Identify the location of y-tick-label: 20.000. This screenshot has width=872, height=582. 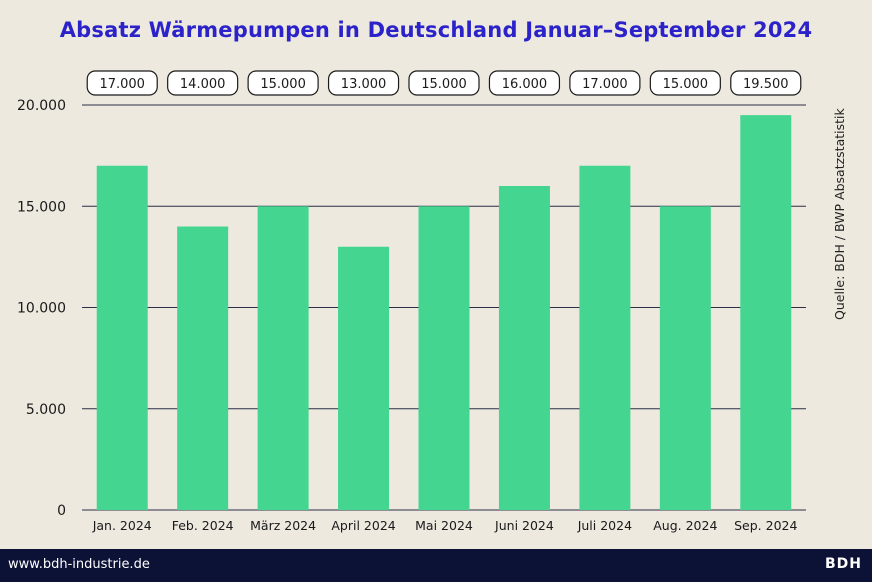
(41, 106).